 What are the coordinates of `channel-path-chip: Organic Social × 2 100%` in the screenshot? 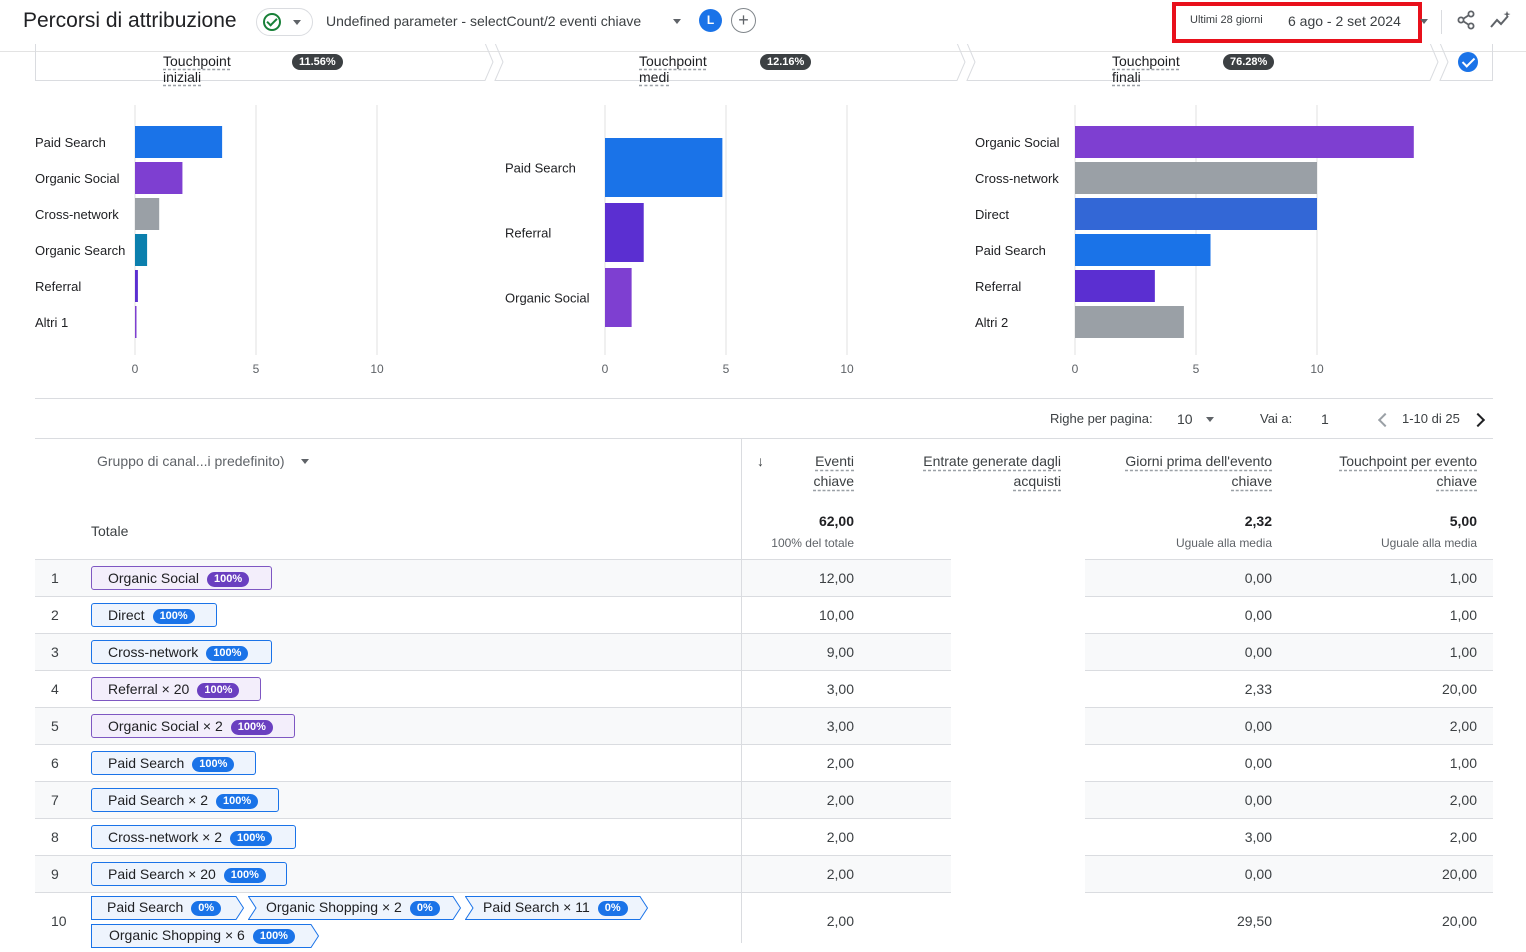 It's located at (193, 726).